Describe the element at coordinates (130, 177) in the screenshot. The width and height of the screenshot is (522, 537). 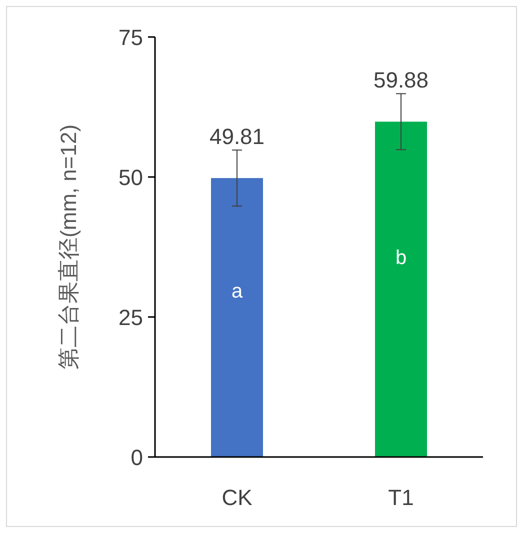
I see `y-tick-label: 50` at that location.